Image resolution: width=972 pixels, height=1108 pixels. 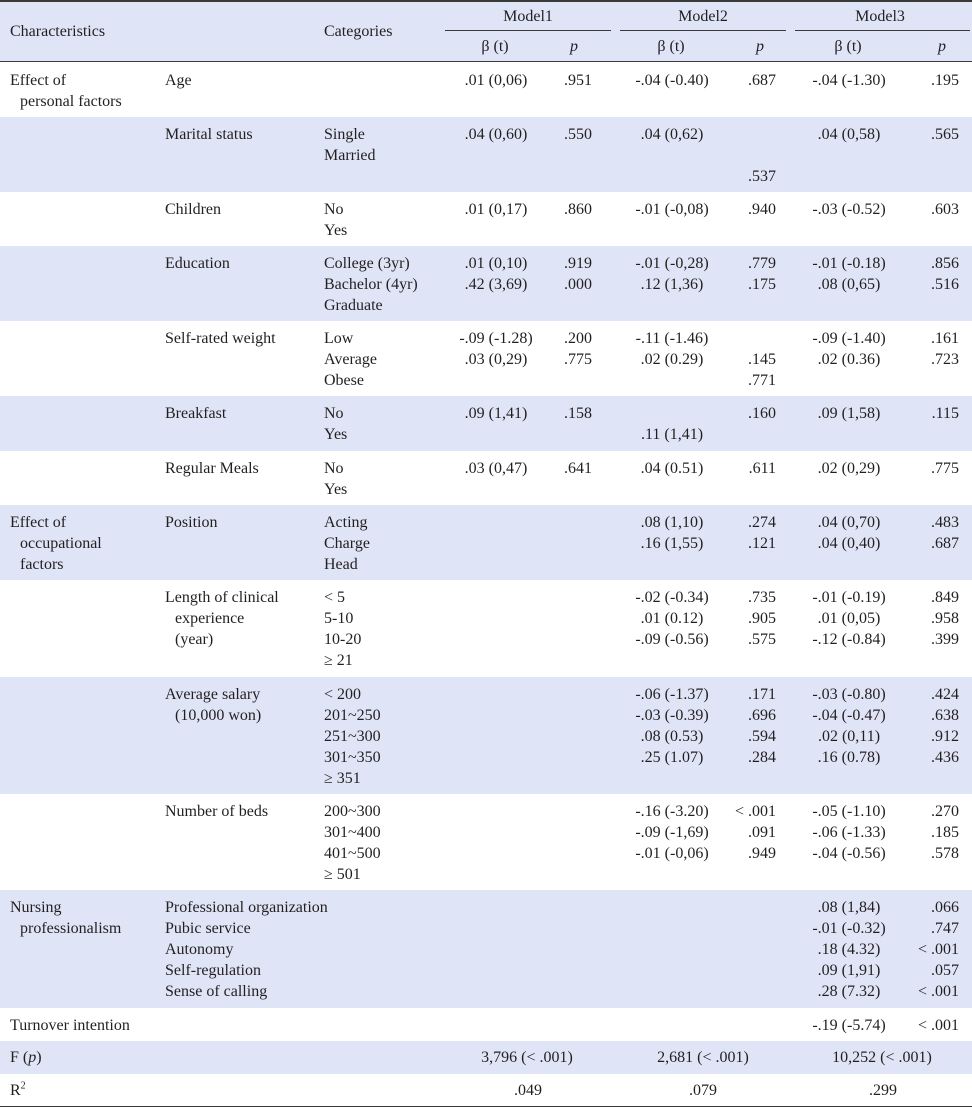 What do you see at coordinates (672, 522) in the screenshot?
I see `row-8-m2-beta-line-1: .08 (1,10)` at bounding box center [672, 522].